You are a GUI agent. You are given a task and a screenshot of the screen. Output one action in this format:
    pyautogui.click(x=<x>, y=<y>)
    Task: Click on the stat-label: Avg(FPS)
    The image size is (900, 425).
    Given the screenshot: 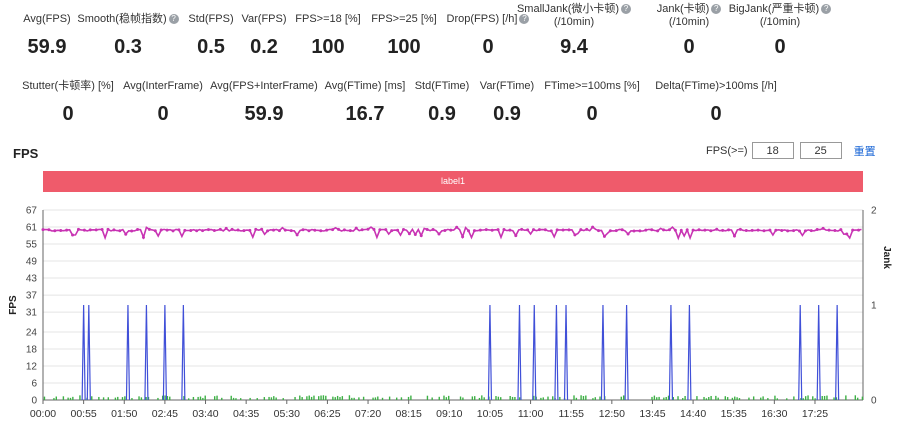 What is the action you would take?
    pyautogui.click(x=58, y=19)
    